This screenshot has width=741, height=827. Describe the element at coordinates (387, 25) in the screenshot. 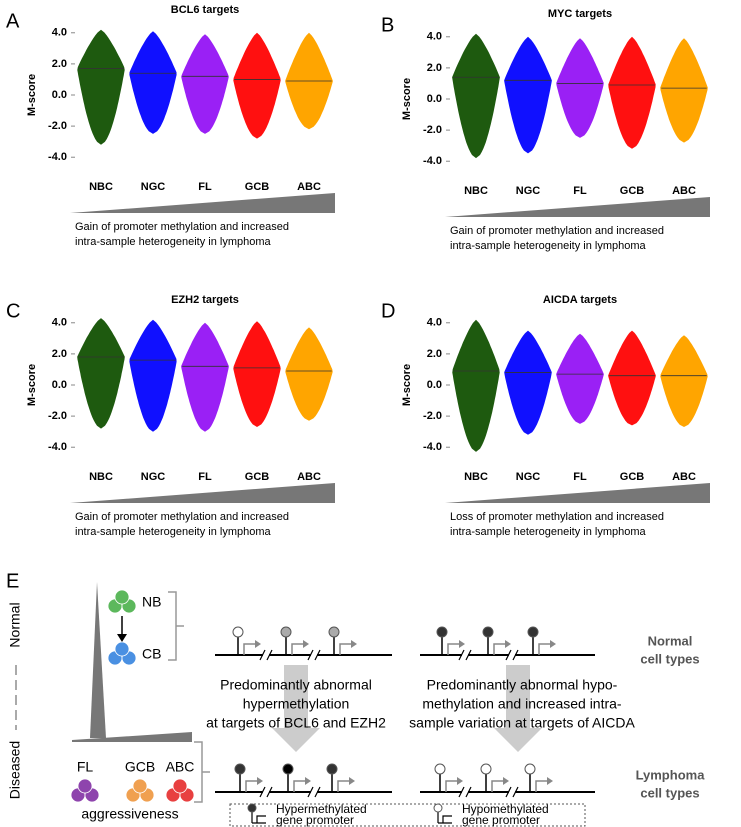

I see `panel-label: B` at that location.